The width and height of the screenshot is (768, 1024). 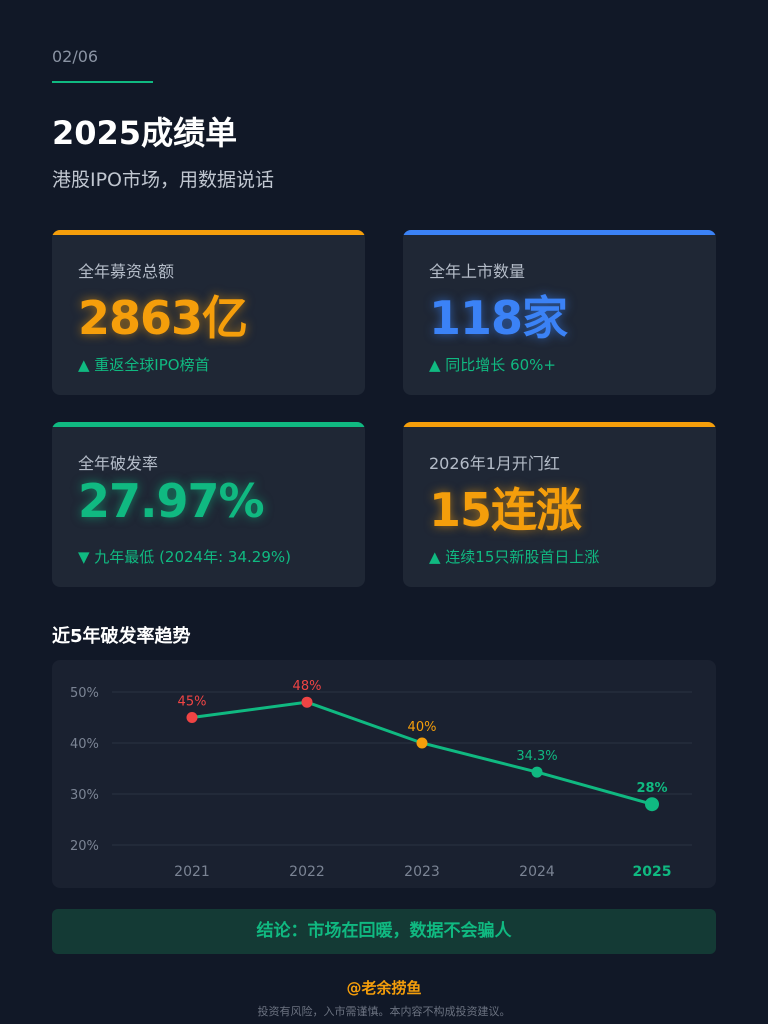 I want to click on divider, so click(x=102, y=82).